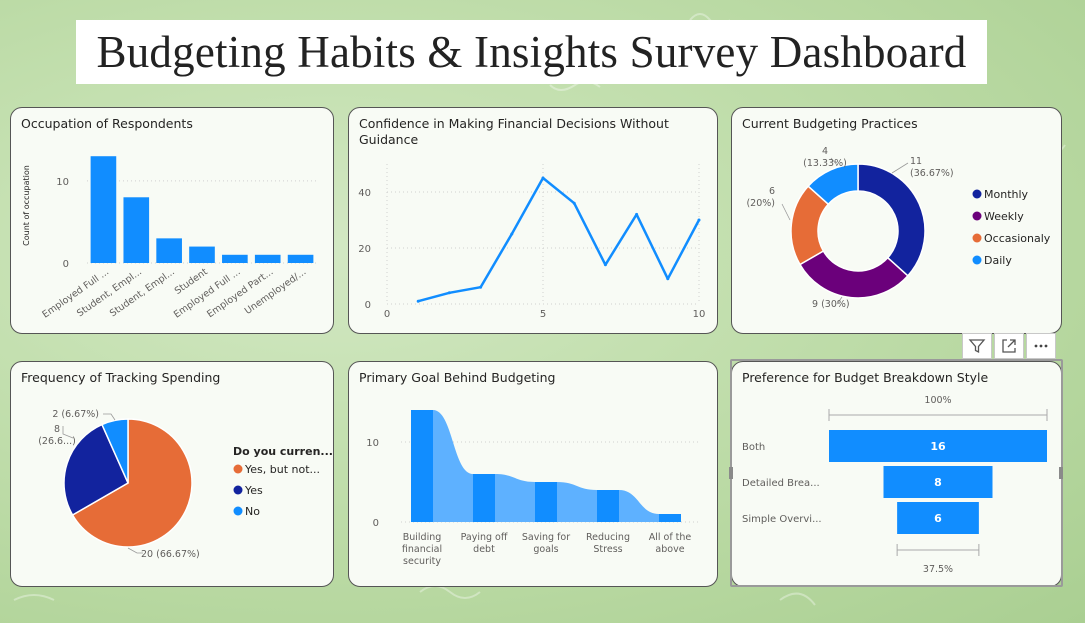 The width and height of the screenshot is (1085, 623). Describe the element at coordinates (932, 167) in the screenshot. I see `practices-data-label: 11 (36.67%)` at that location.